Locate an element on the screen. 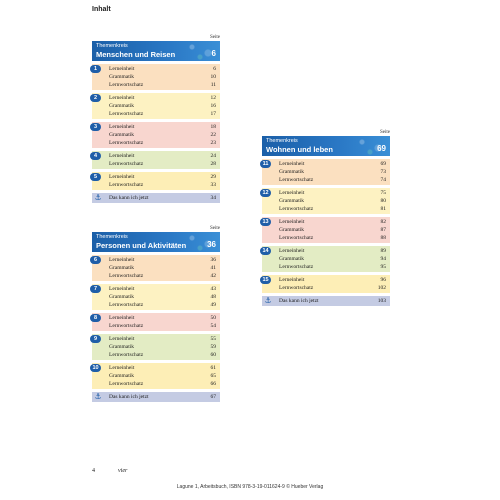  toc-row: Lerneinheit 69 is located at coordinates (326, 164).